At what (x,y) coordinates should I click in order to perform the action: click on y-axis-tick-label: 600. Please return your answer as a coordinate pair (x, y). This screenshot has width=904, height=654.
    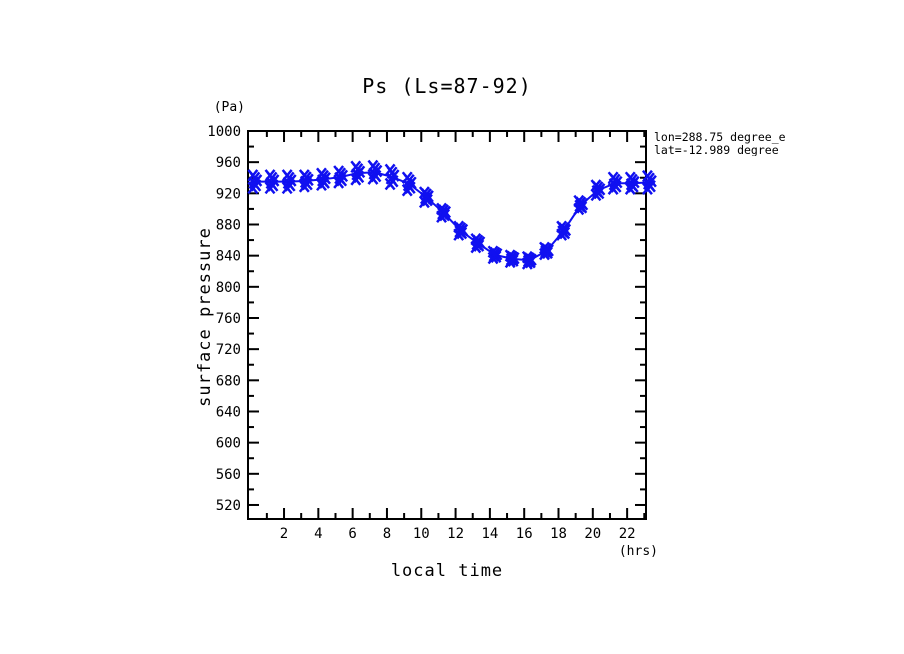
    Looking at the image, I should click on (228, 444).